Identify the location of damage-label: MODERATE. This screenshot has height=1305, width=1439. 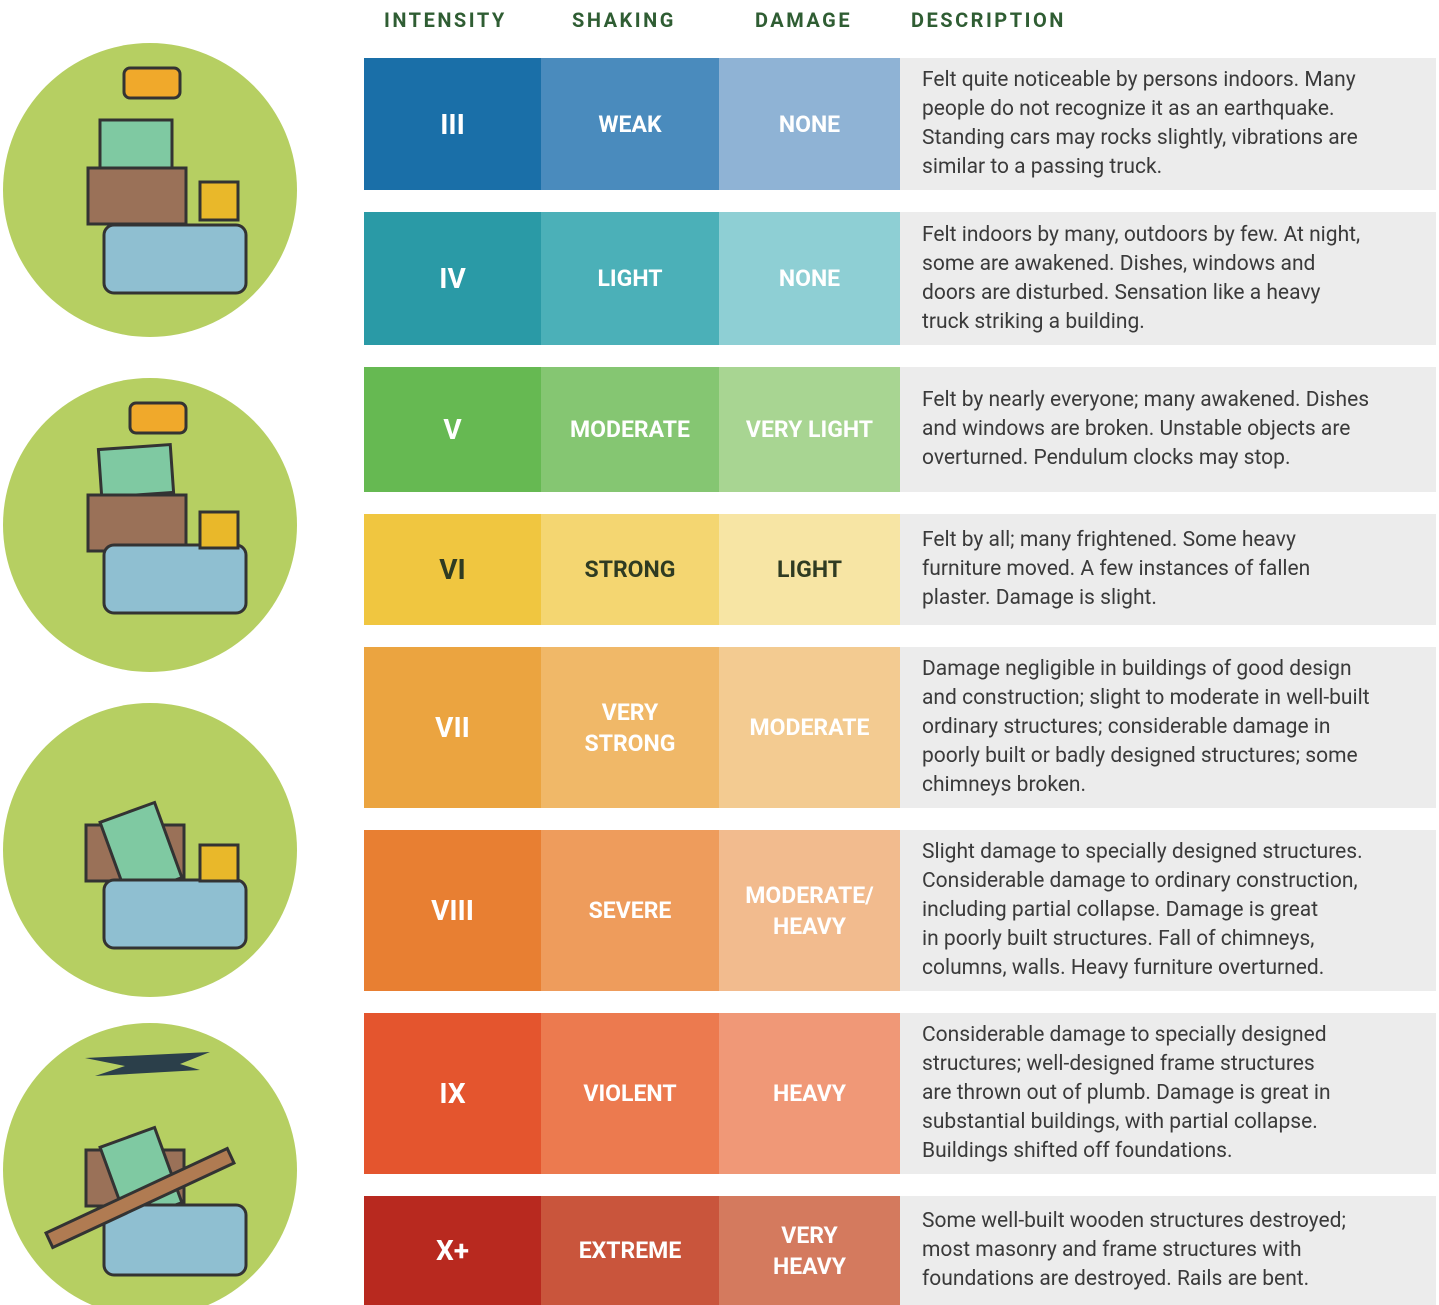
(809, 727).